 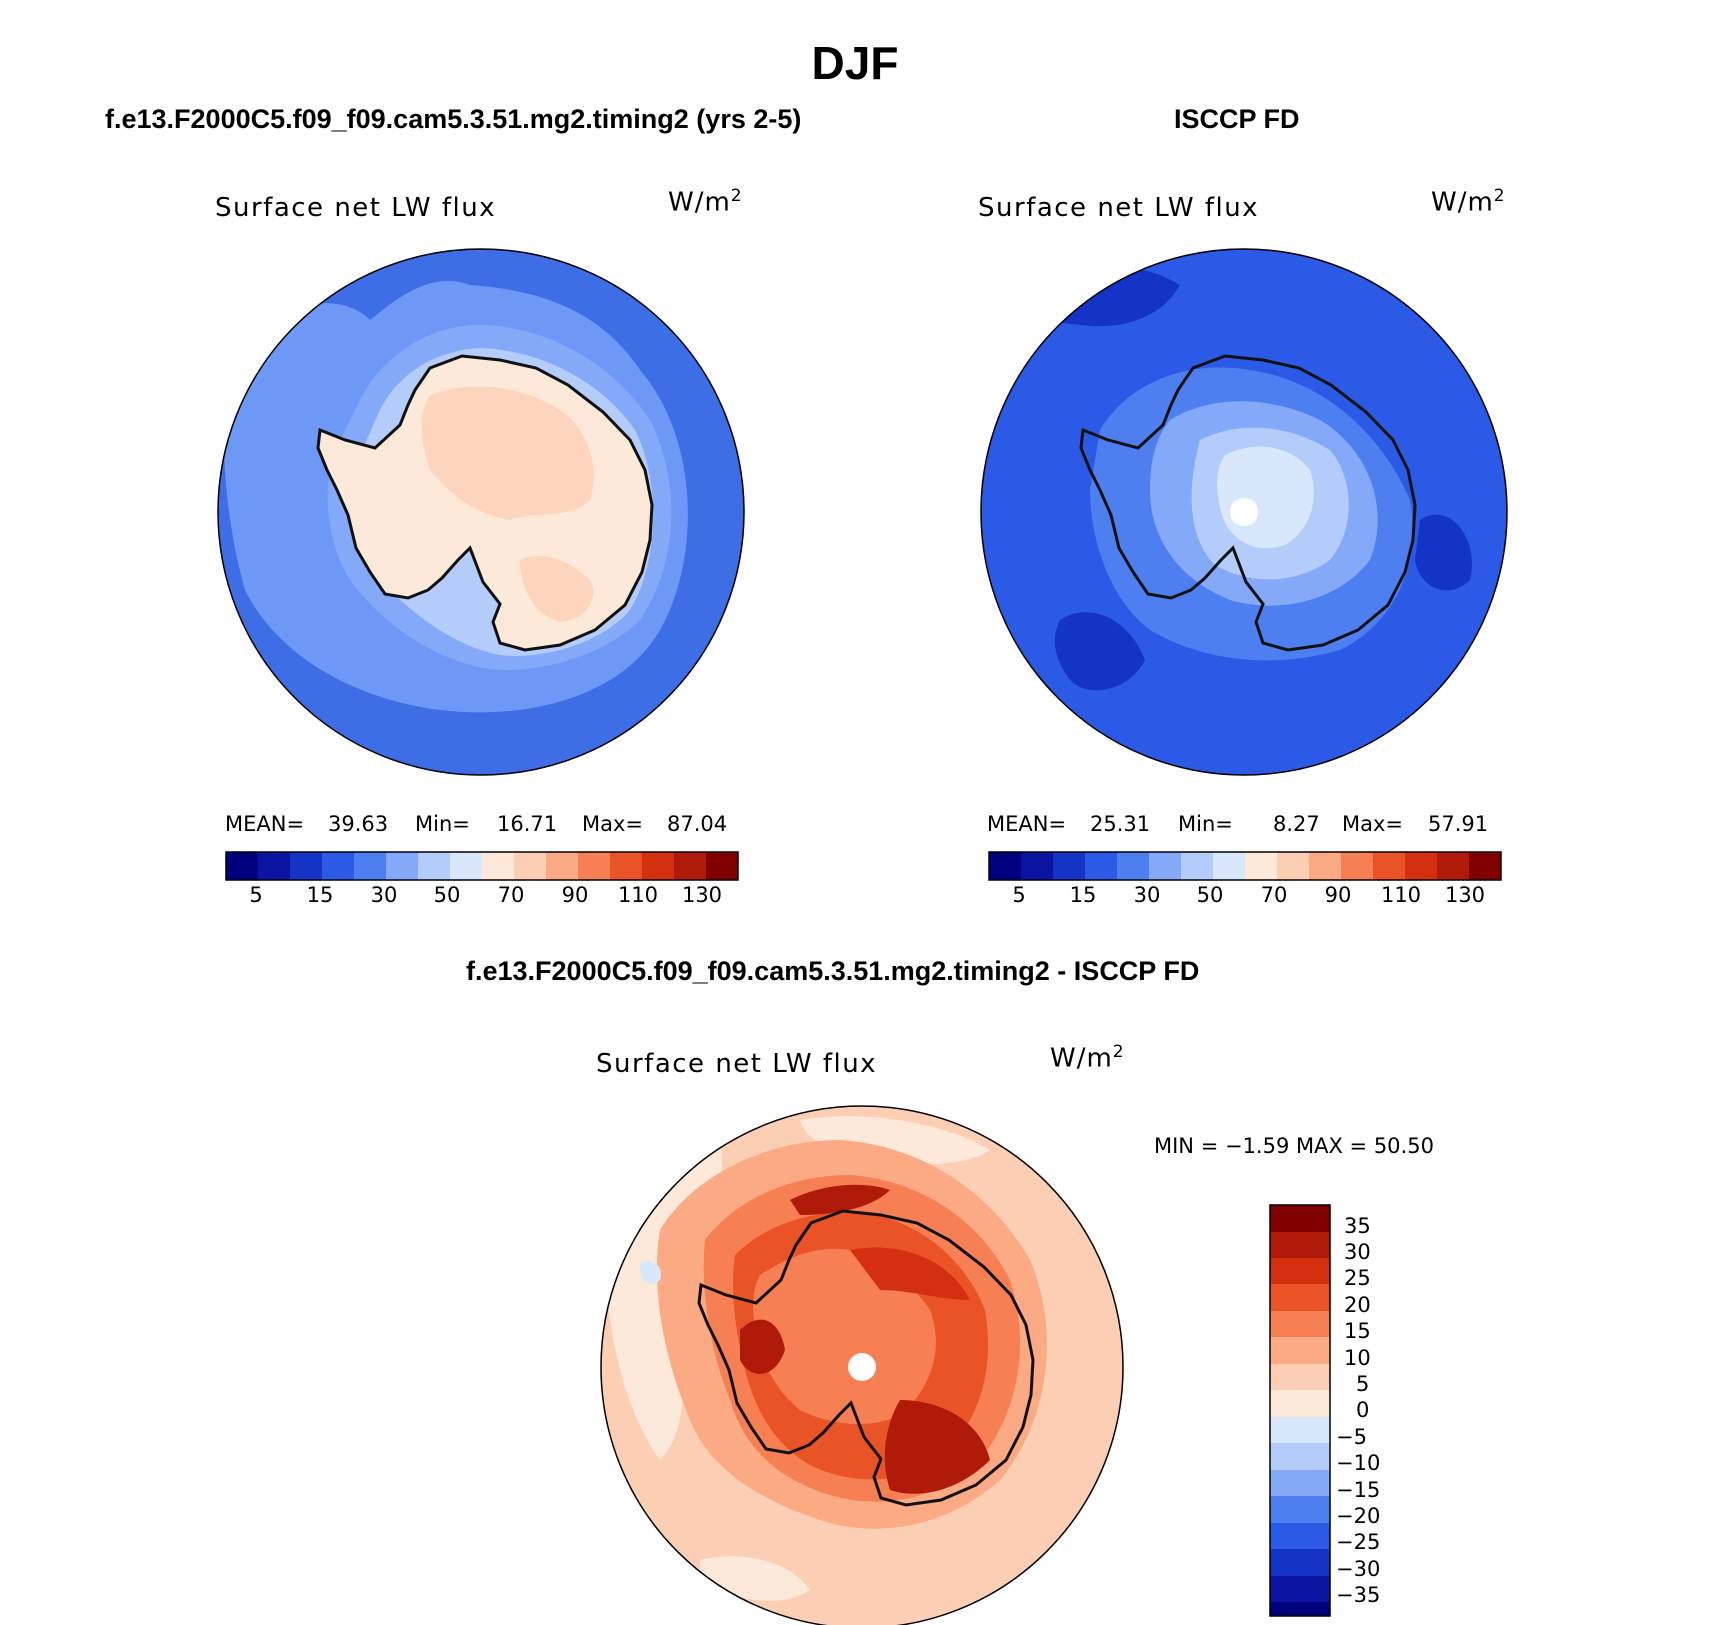 What do you see at coordinates (1363, 1384) in the screenshot?
I see `diff-colorbar-tick: 5` at bounding box center [1363, 1384].